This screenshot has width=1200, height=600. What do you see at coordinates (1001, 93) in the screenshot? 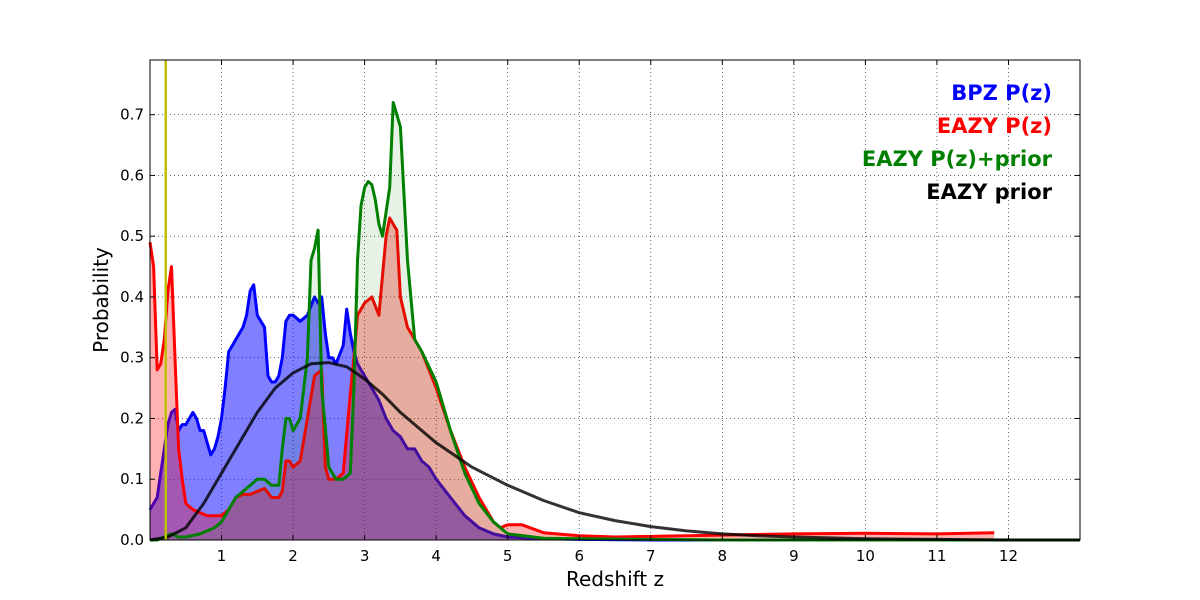
I see `legend-entry-bpz-p-z: BPZ P(z)` at bounding box center [1001, 93].